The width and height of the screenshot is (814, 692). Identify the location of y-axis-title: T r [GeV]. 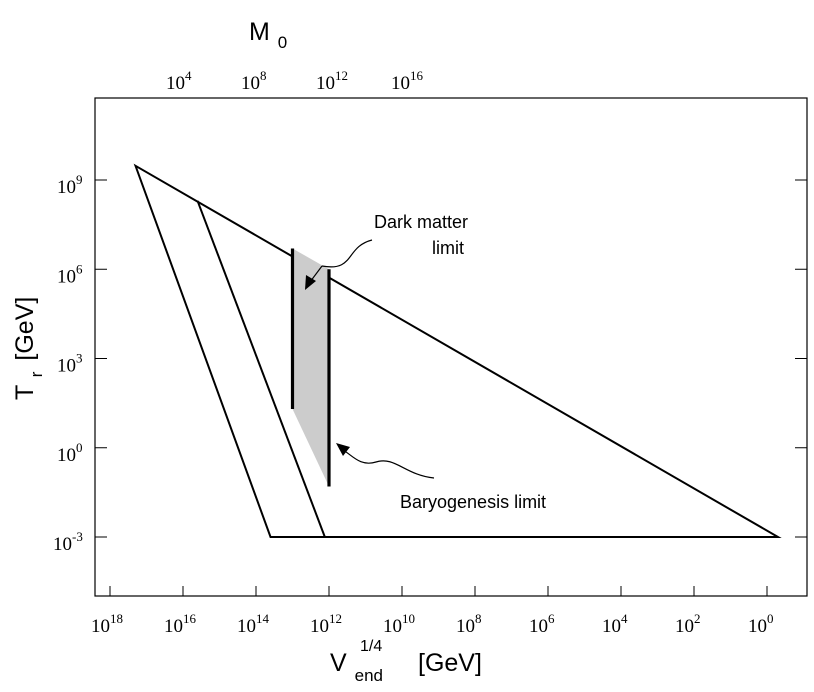
(29, 348).